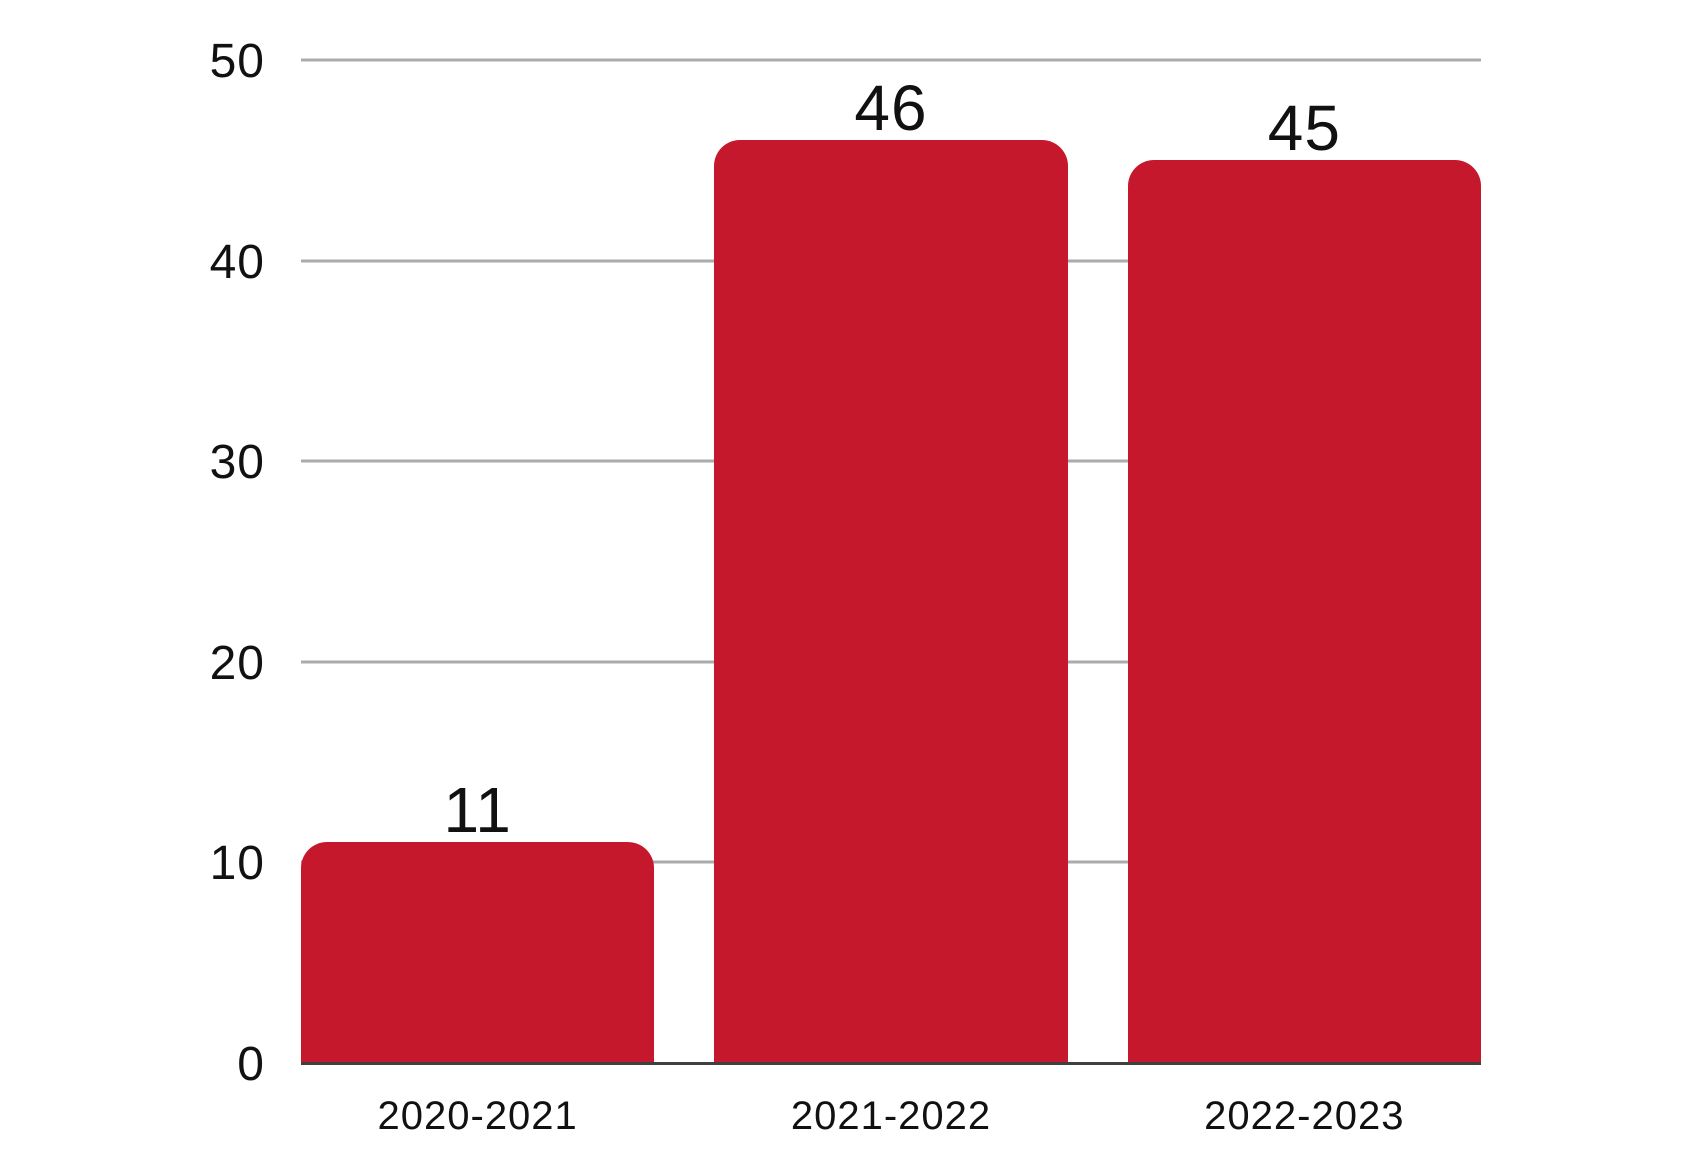 The width and height of the screenshot is (1700, 1171). Describe the element at coordinates (891, 108) in the screenshot. I see `bar-value-label: 46` at that location.